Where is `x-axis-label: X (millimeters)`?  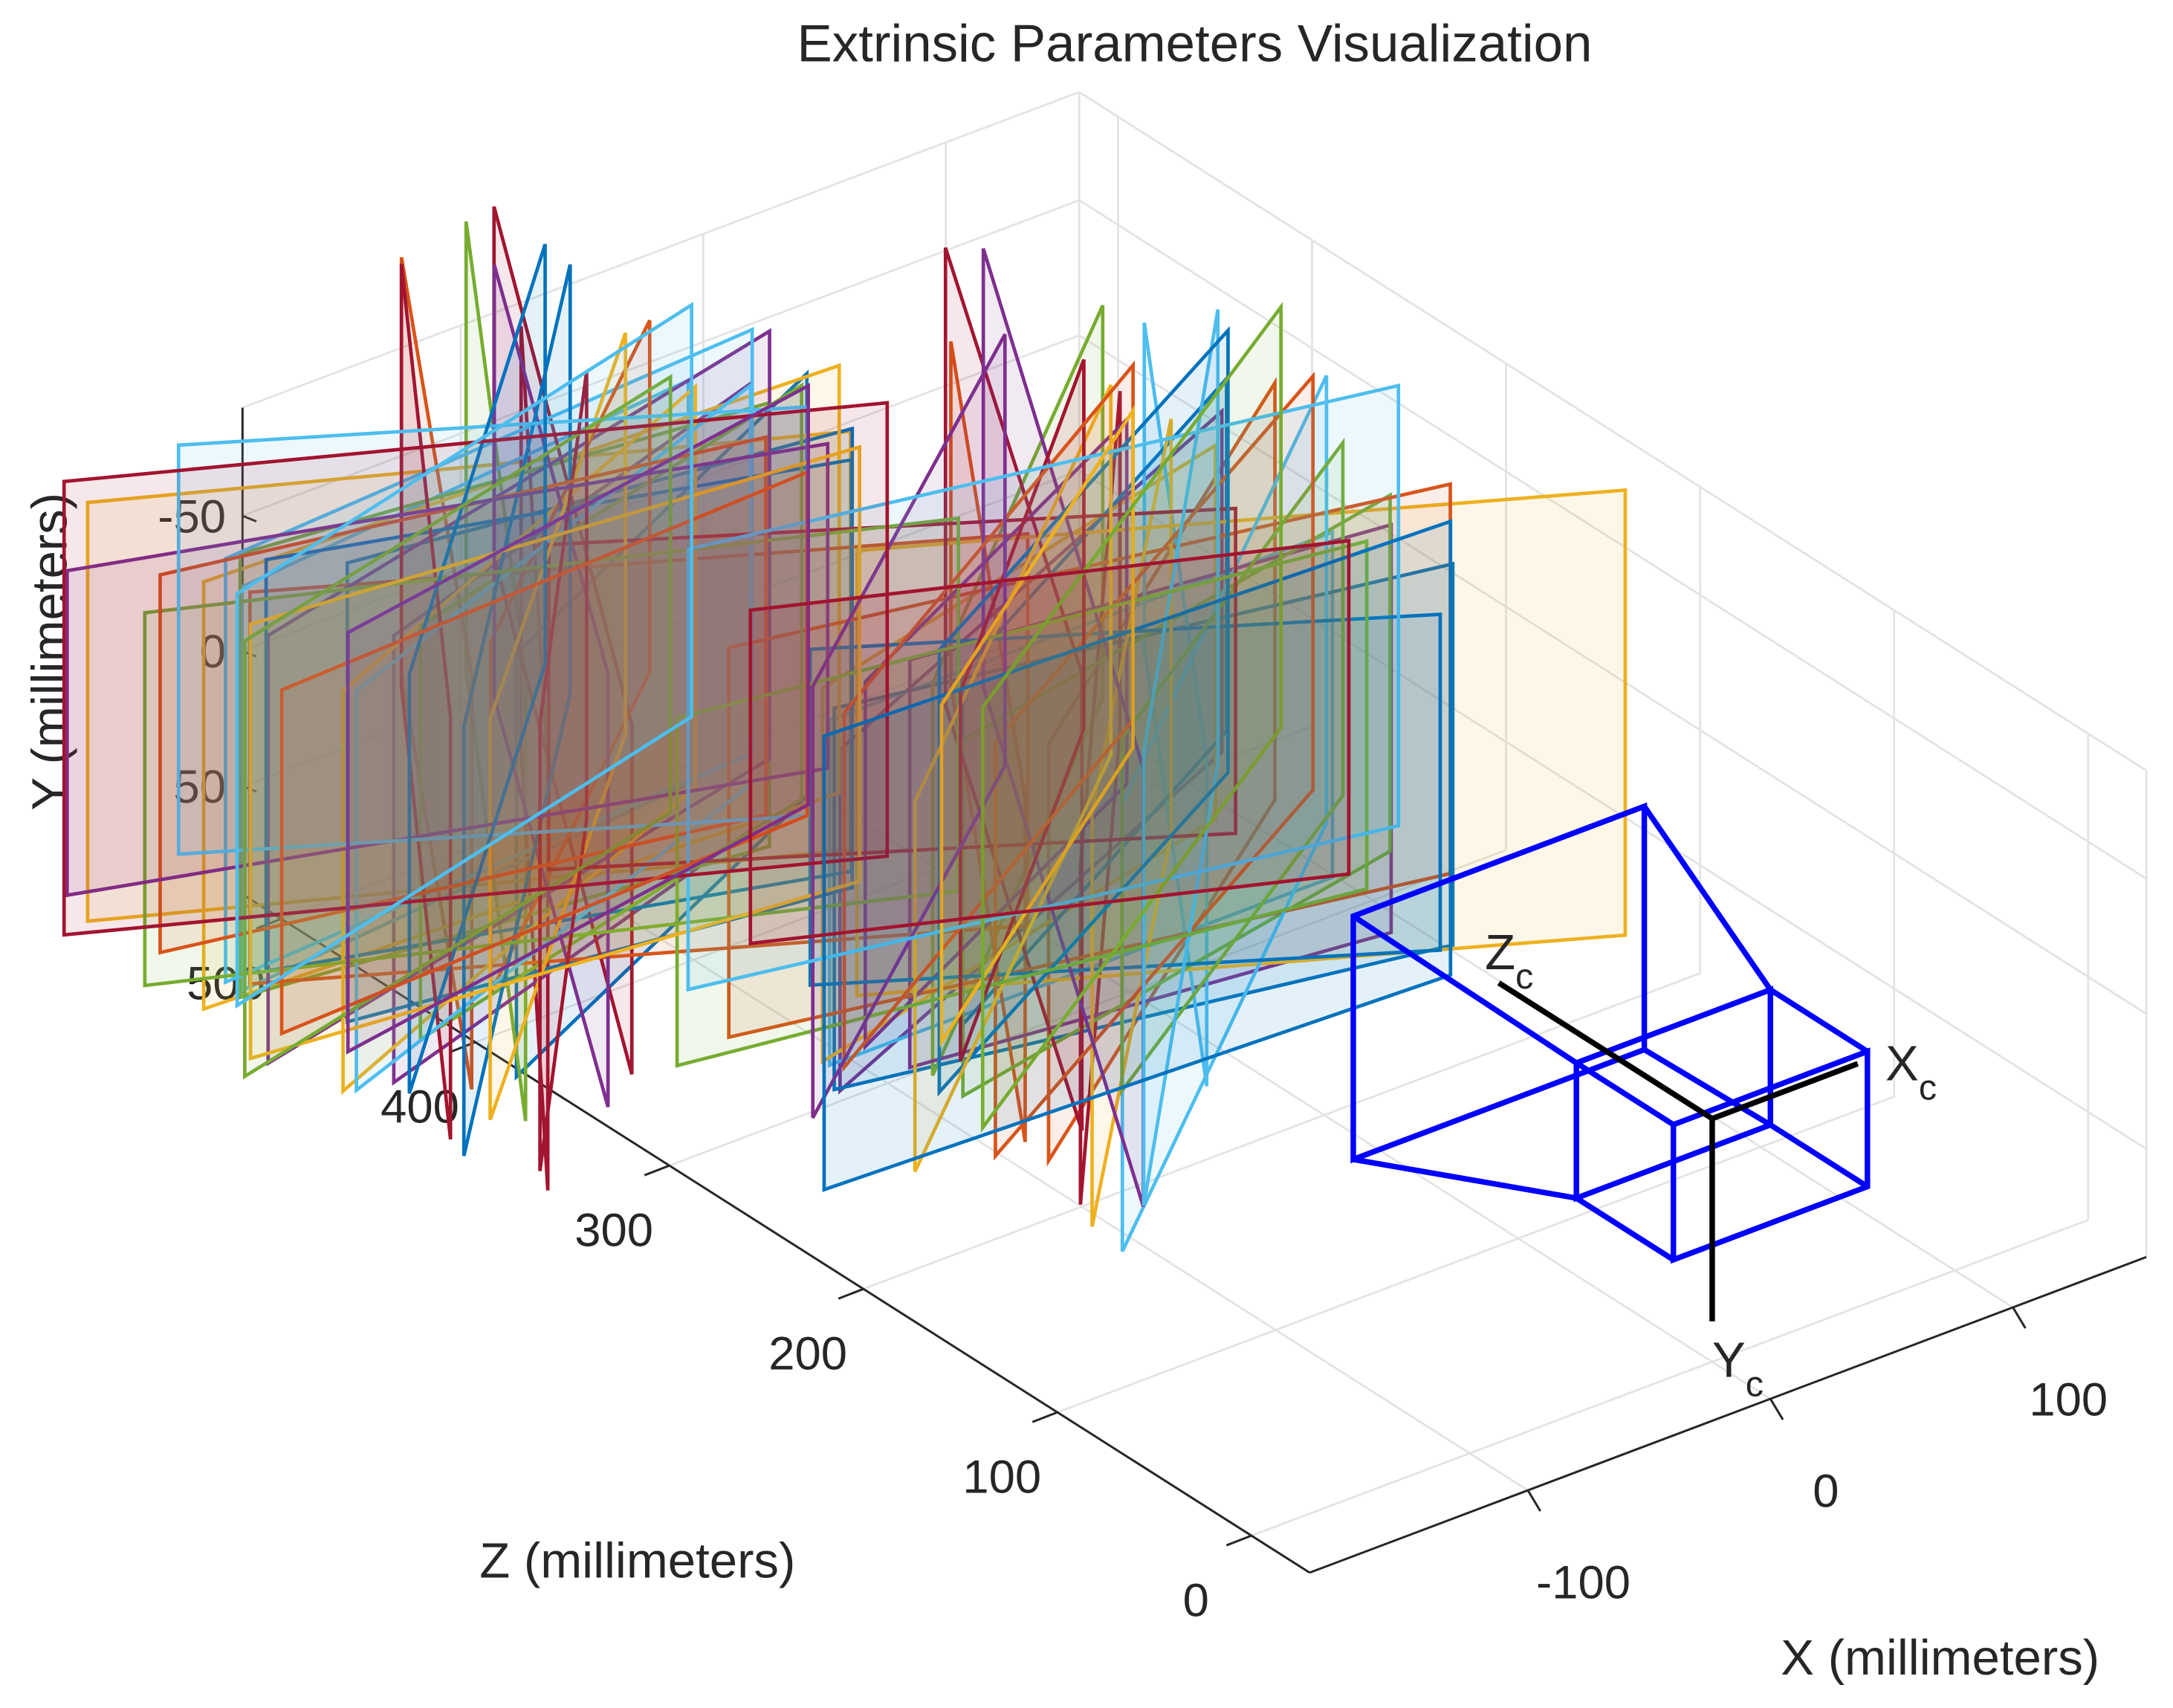
x-axis-label: X (millimeters) is located at coordinates (1940, 1658).